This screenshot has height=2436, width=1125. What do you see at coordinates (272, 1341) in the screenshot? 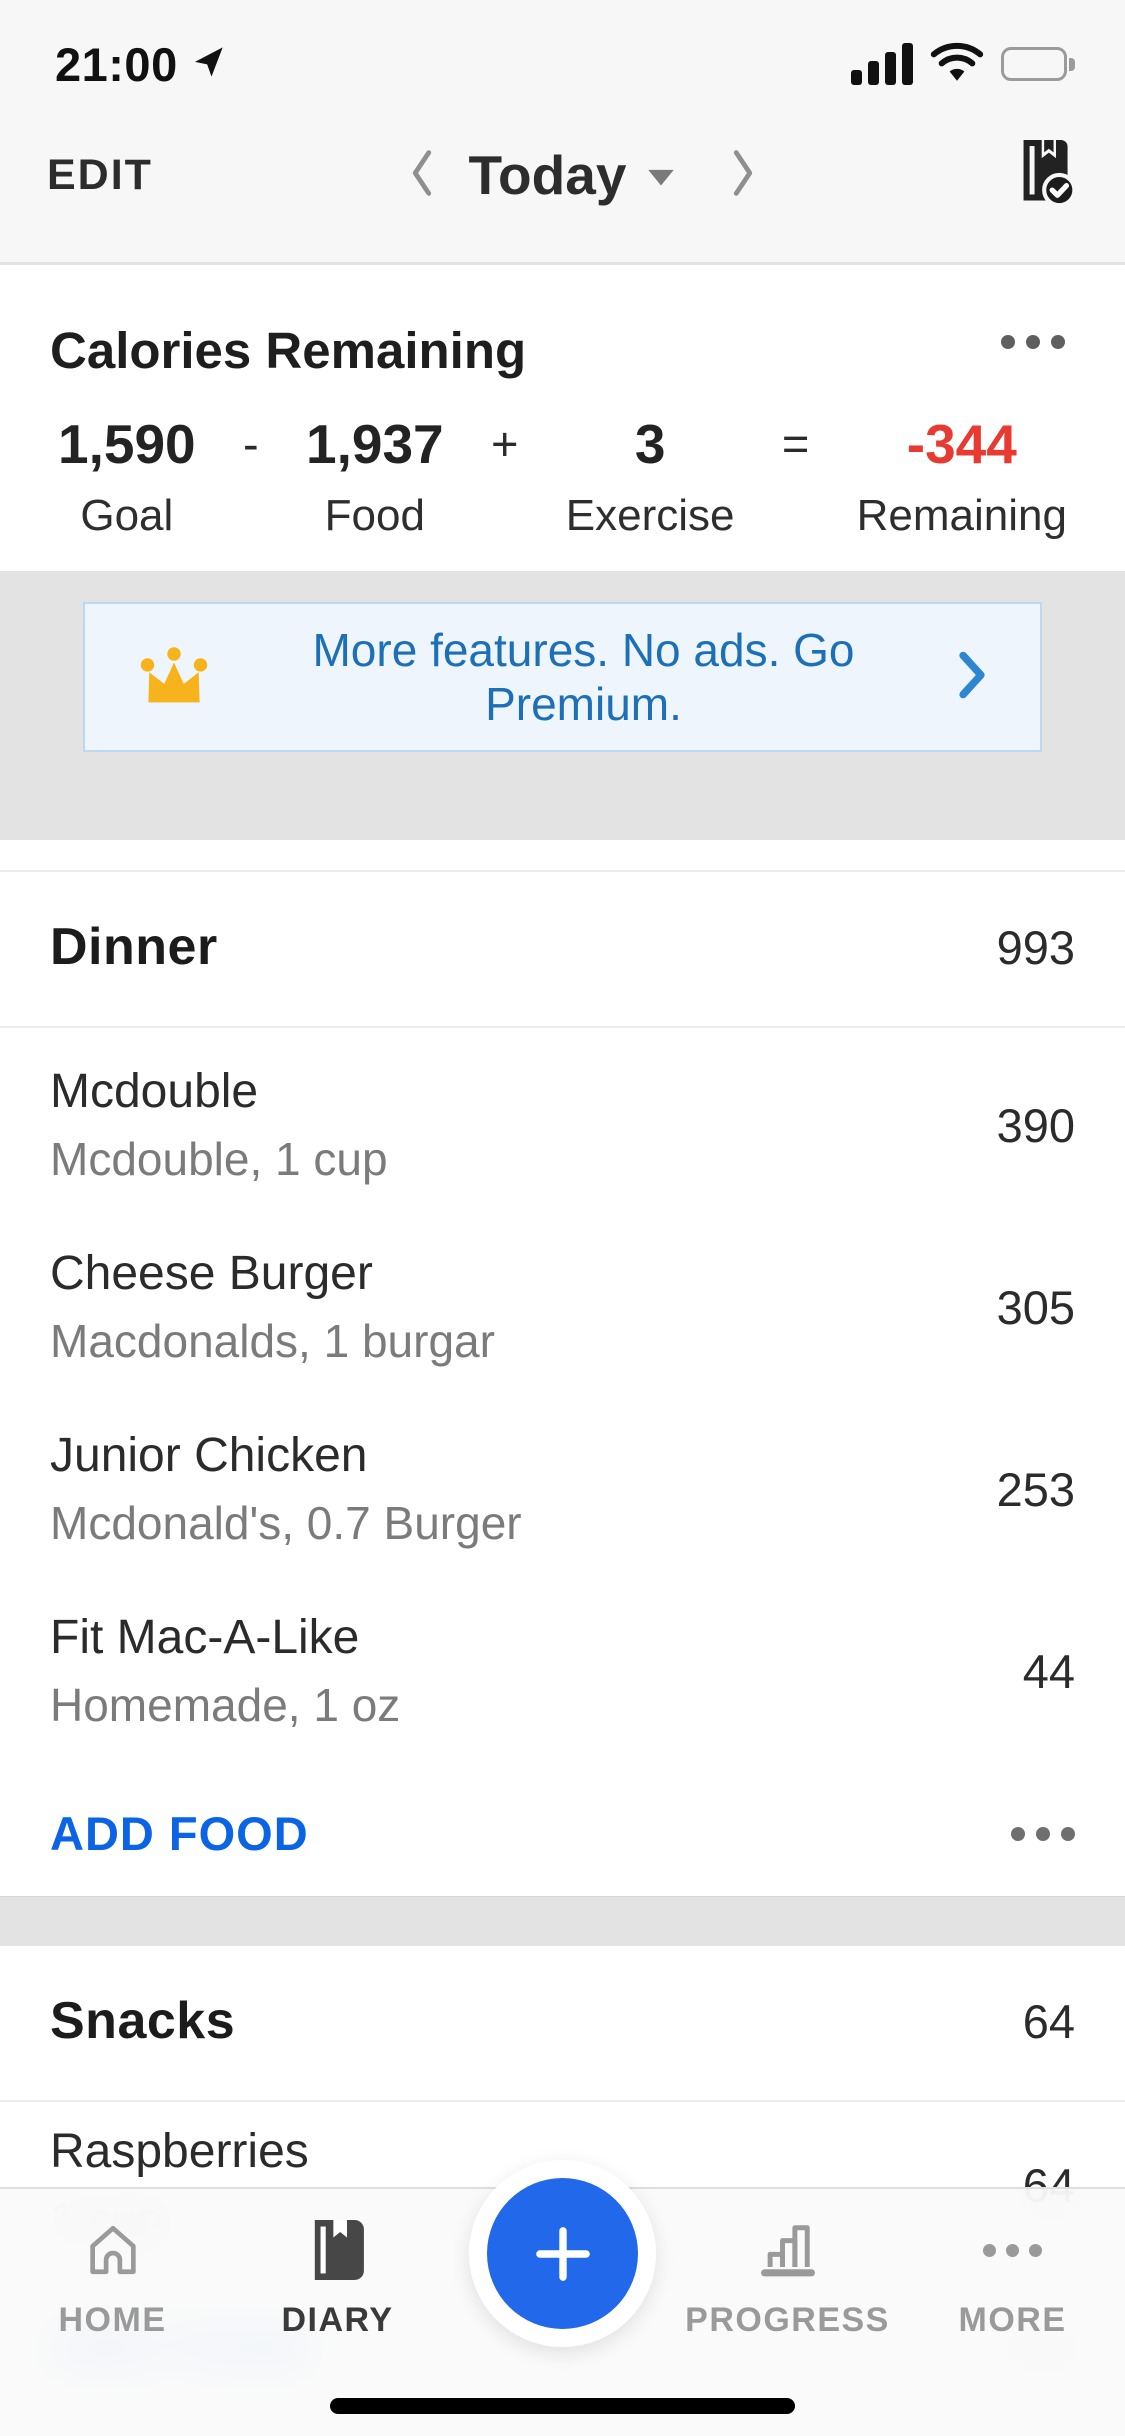
I see `food-subtitle: Macdonalds, 1 burgar` at bounding box center [272, 1341].